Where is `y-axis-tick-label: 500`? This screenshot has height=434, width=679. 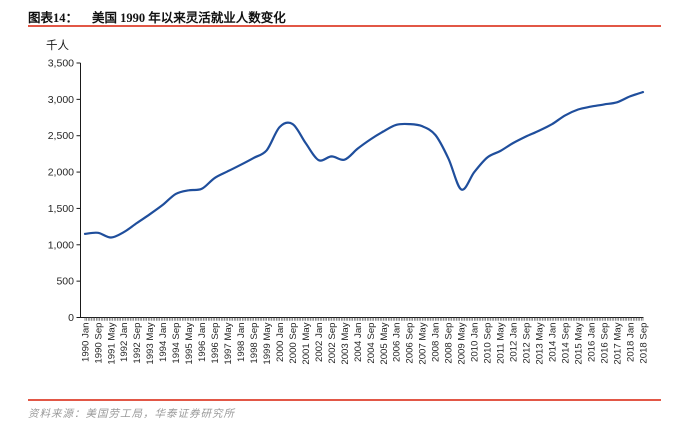
y-axis-tick-label: 500 is located at coordinates (65, 282).